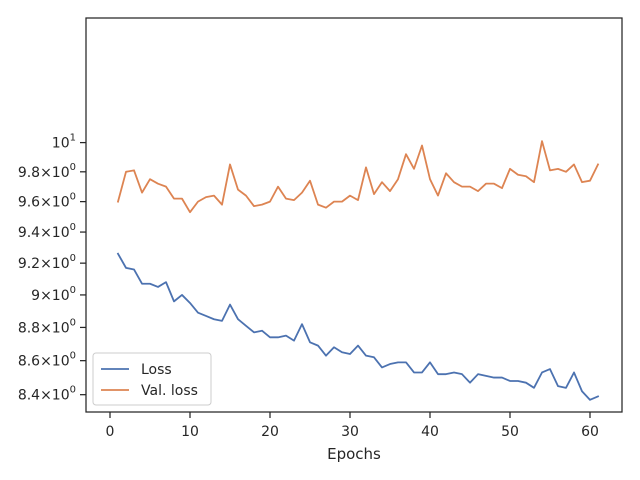 The image size is (640, 480). Describe the element at coordinates (270, 432) in the screenshot. I see `x-tick-label: 20` at that location.